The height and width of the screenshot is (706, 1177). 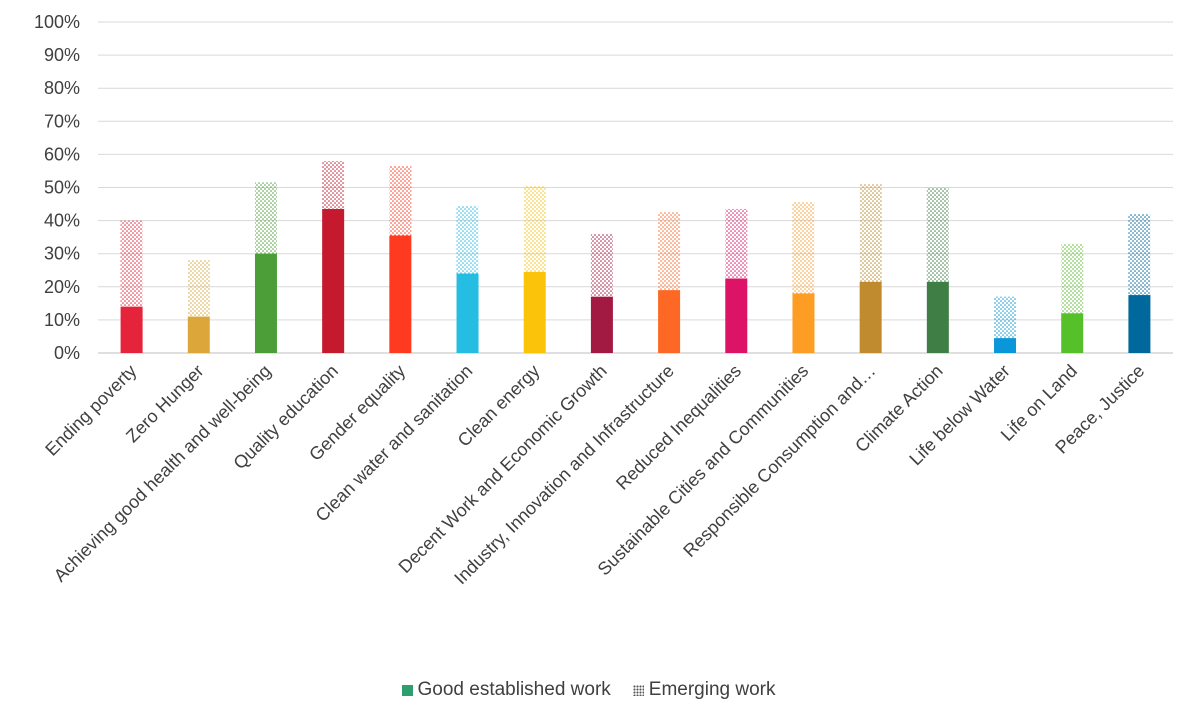 What do you see at coordinates (62, 254) in the screenshot?
I see `y-tick-label: 30%` at bounding box center [62, 254].